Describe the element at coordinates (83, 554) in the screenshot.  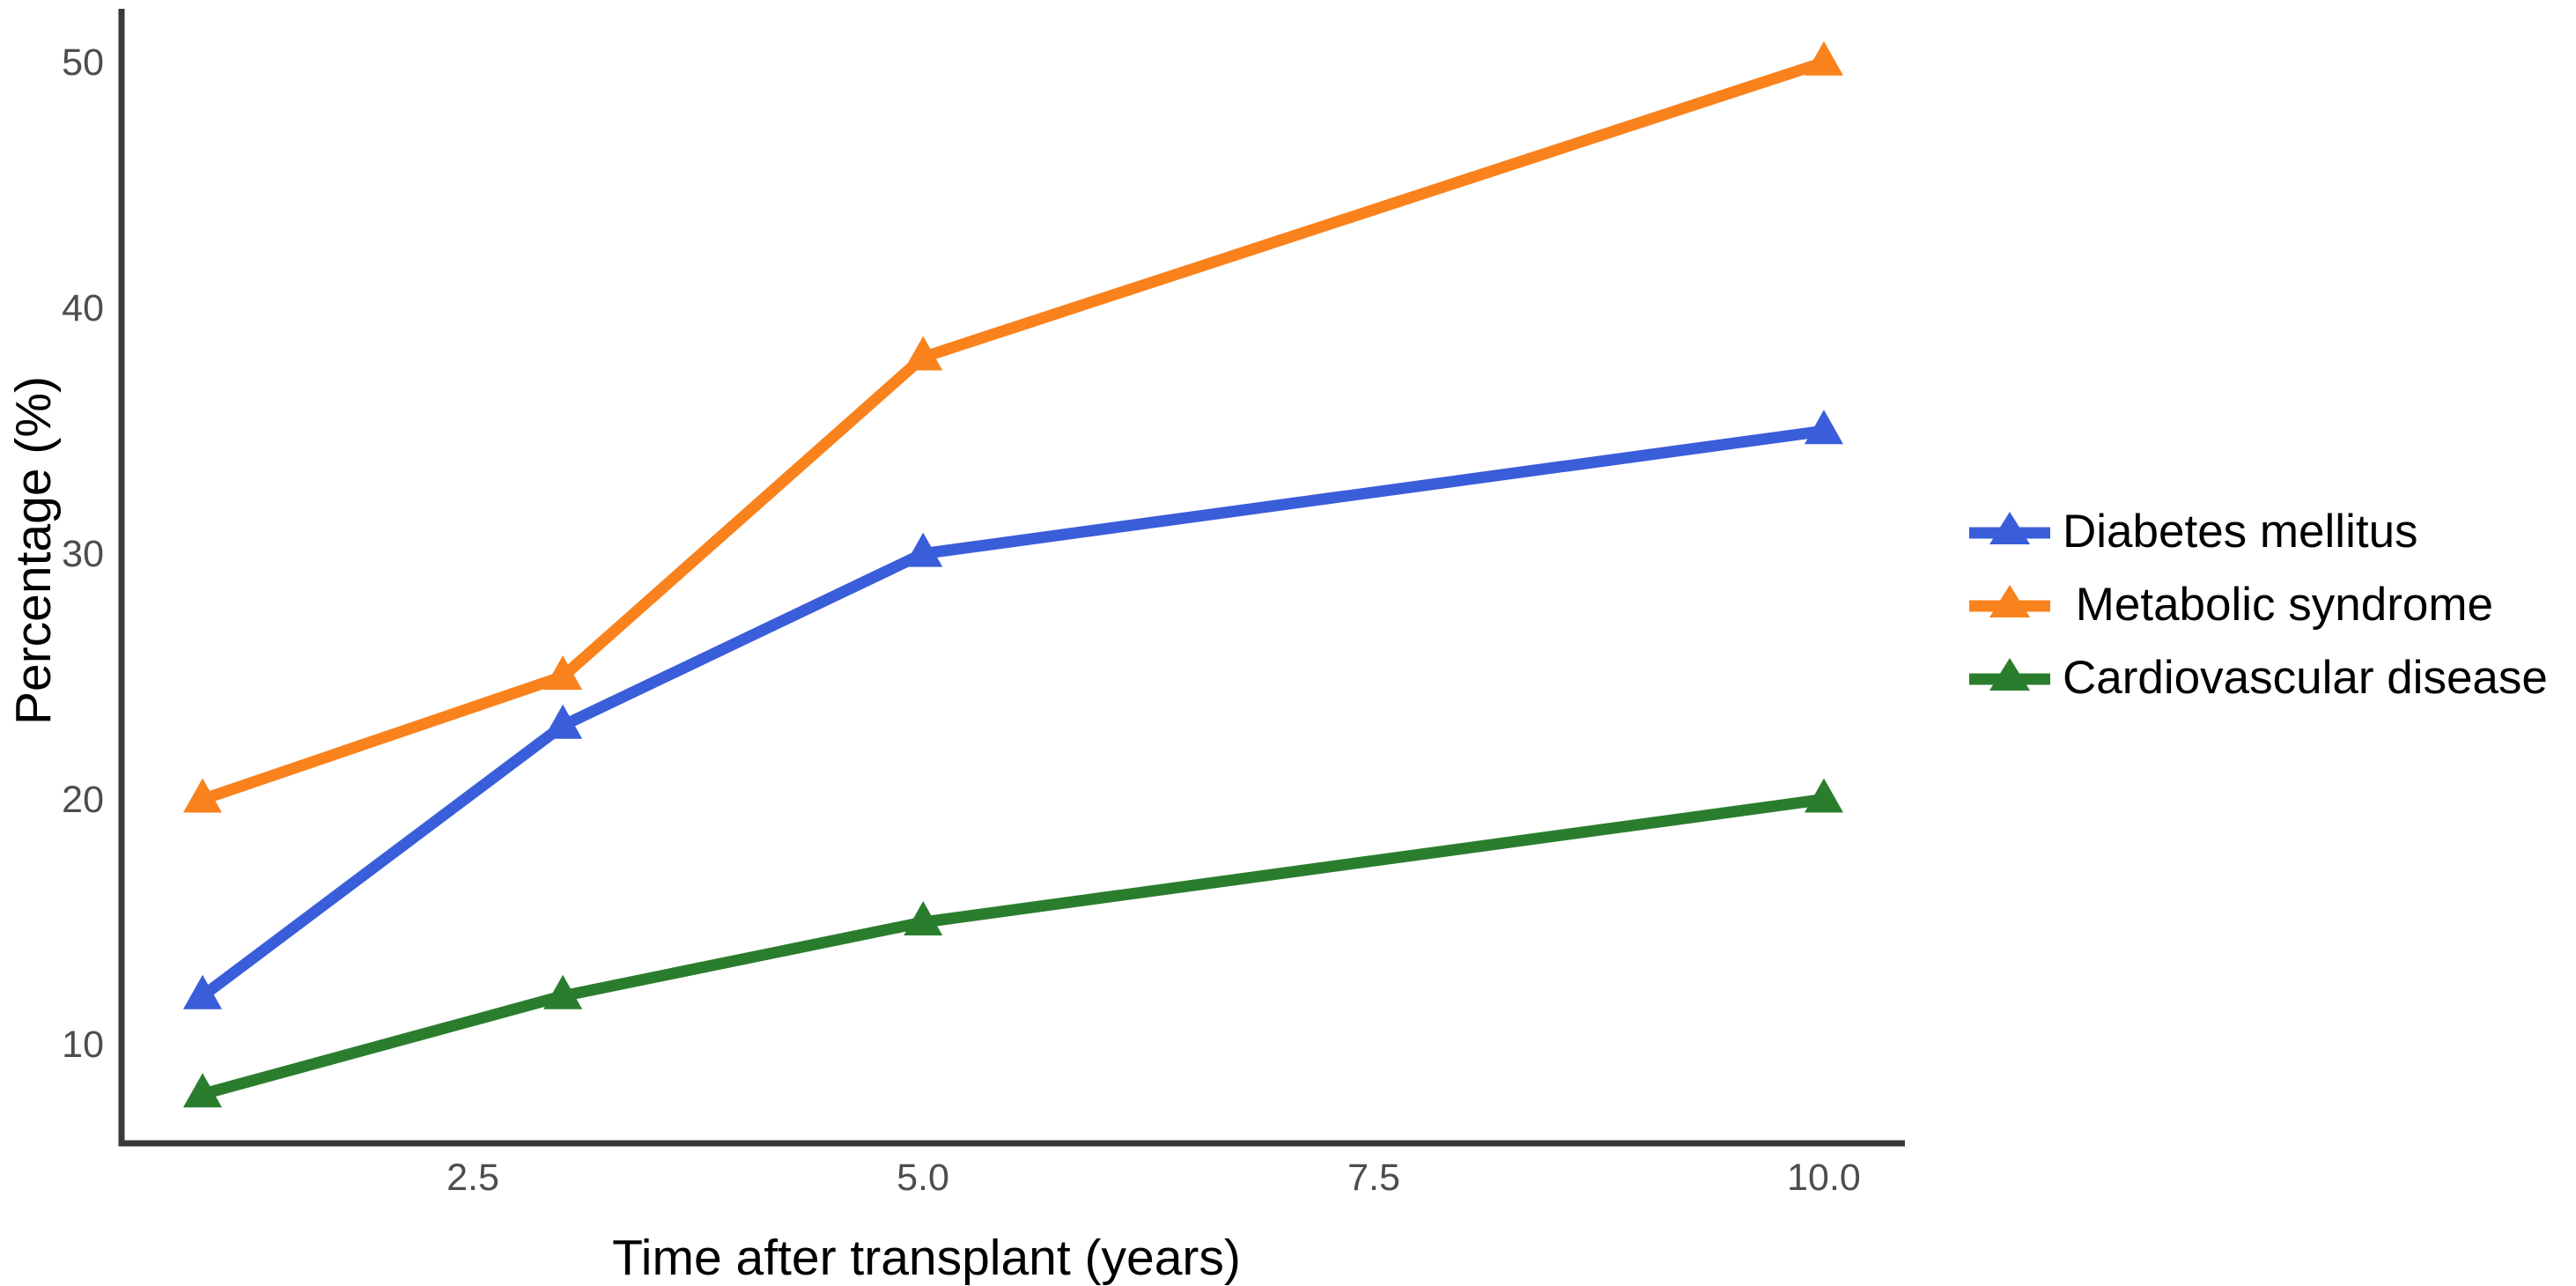
I see `y-tick-label-30: 30` at that location.